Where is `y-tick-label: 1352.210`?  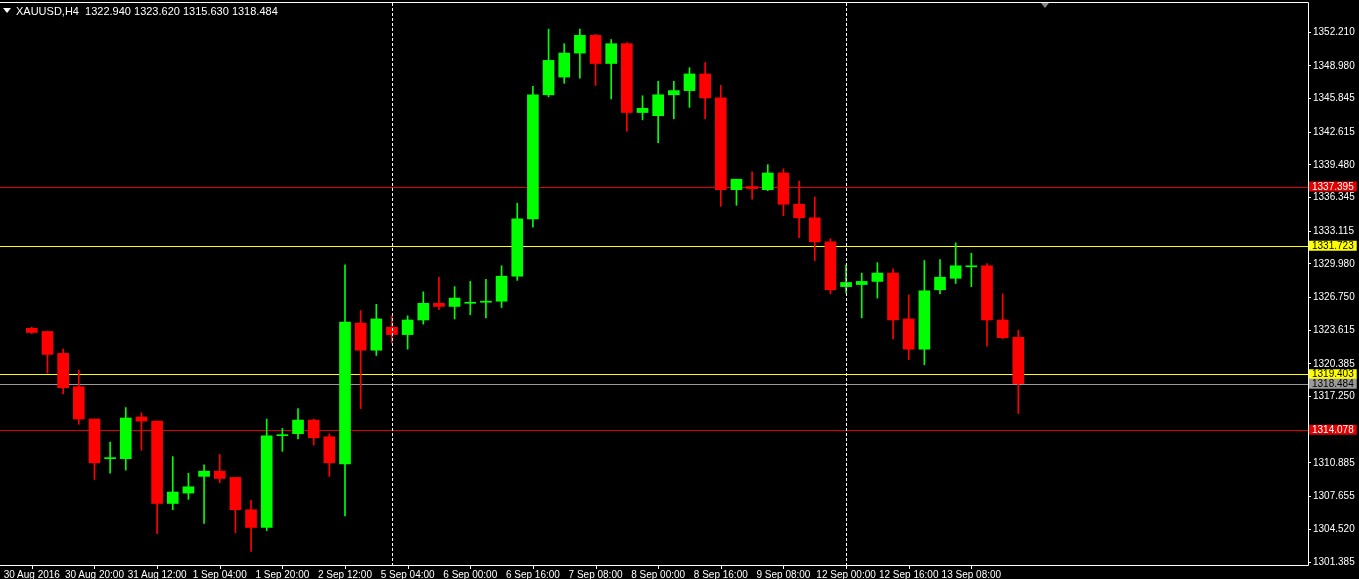 y-tick-label: 1352.210 is located at coordinates (1334, 31).